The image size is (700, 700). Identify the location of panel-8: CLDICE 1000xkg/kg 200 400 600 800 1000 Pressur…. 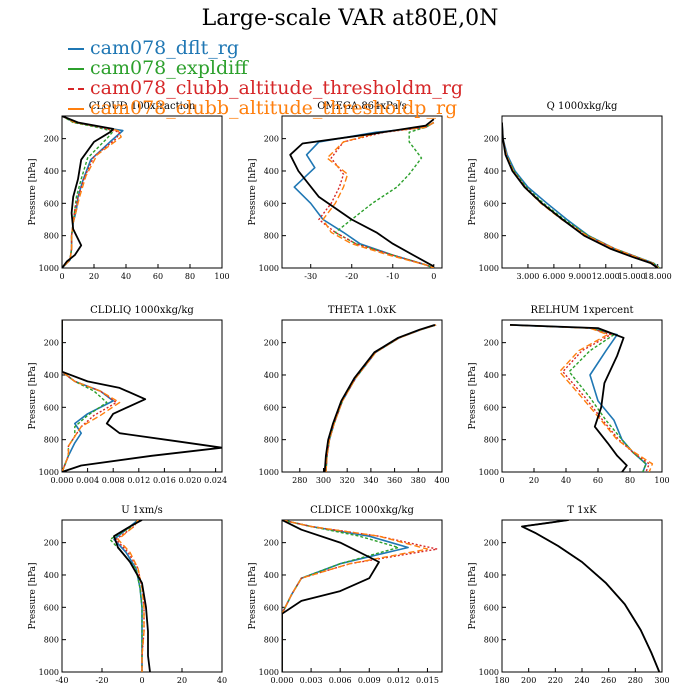
(345, 595).